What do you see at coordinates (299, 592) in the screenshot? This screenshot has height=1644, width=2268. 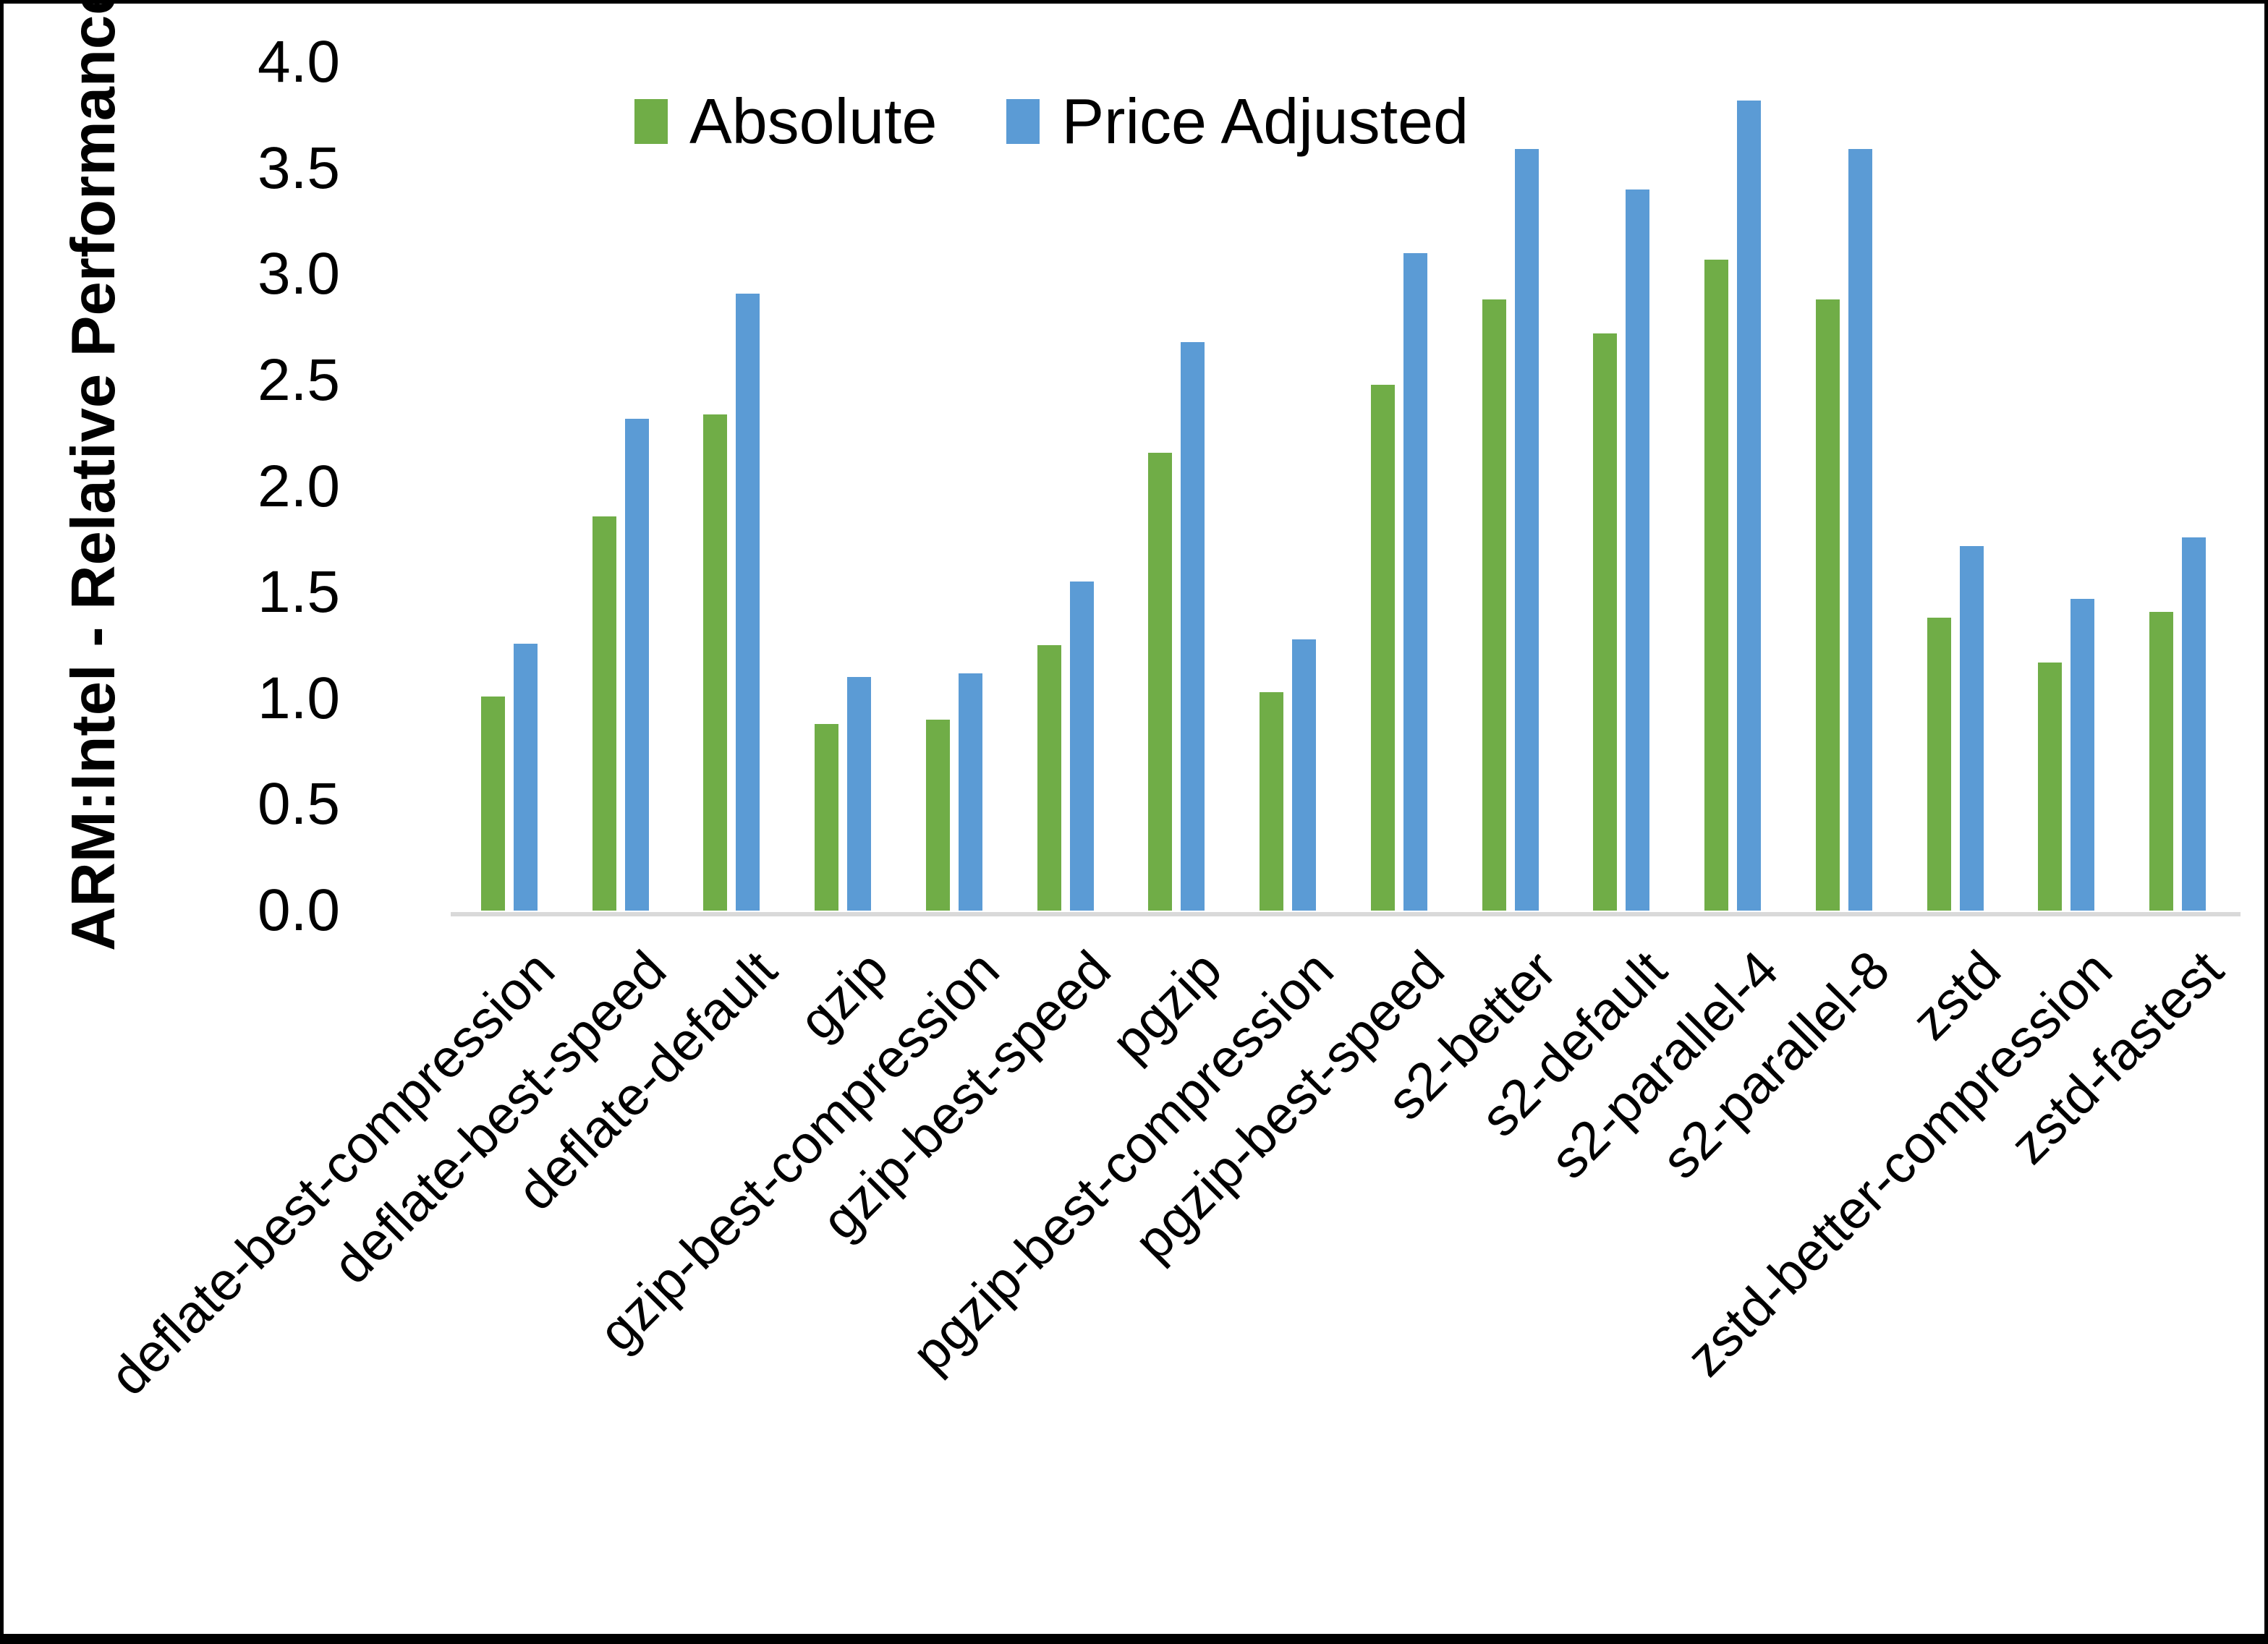 I see `y-tick-label: 1.5` at bounding box center [299, 592].